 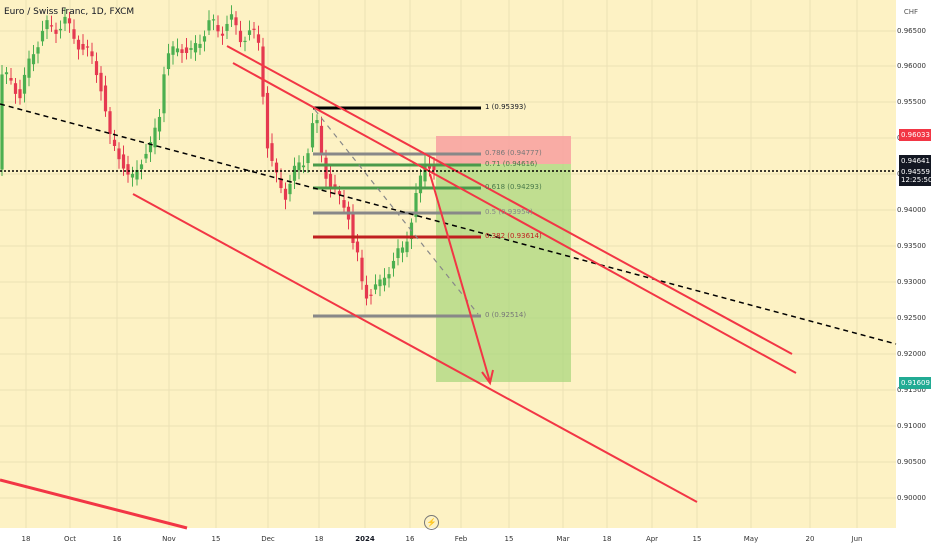 What do you see at coordinates (911, 102) in the screenshot?
I see `y-axis-label: 0.95500` at bounding box center [911, 102].